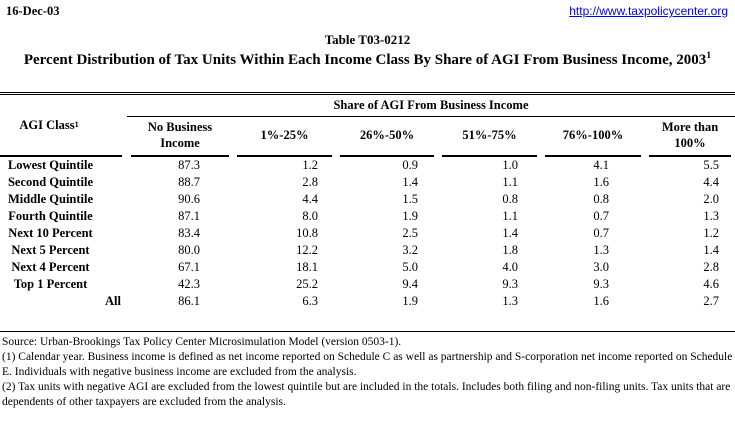 Image resolution: width=735 pixels, height=424 pixels. Describe the element at coordinates (189, 216) in the screenshot. I see `table-cell: 87.1` at that location.